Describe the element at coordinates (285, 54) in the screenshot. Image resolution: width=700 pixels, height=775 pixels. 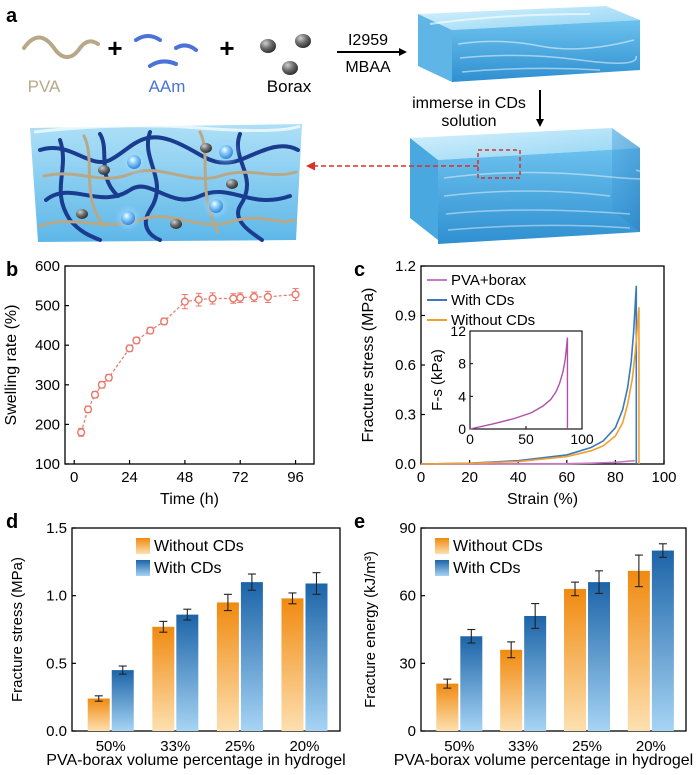
I see `borax-particle-icon` at that location.